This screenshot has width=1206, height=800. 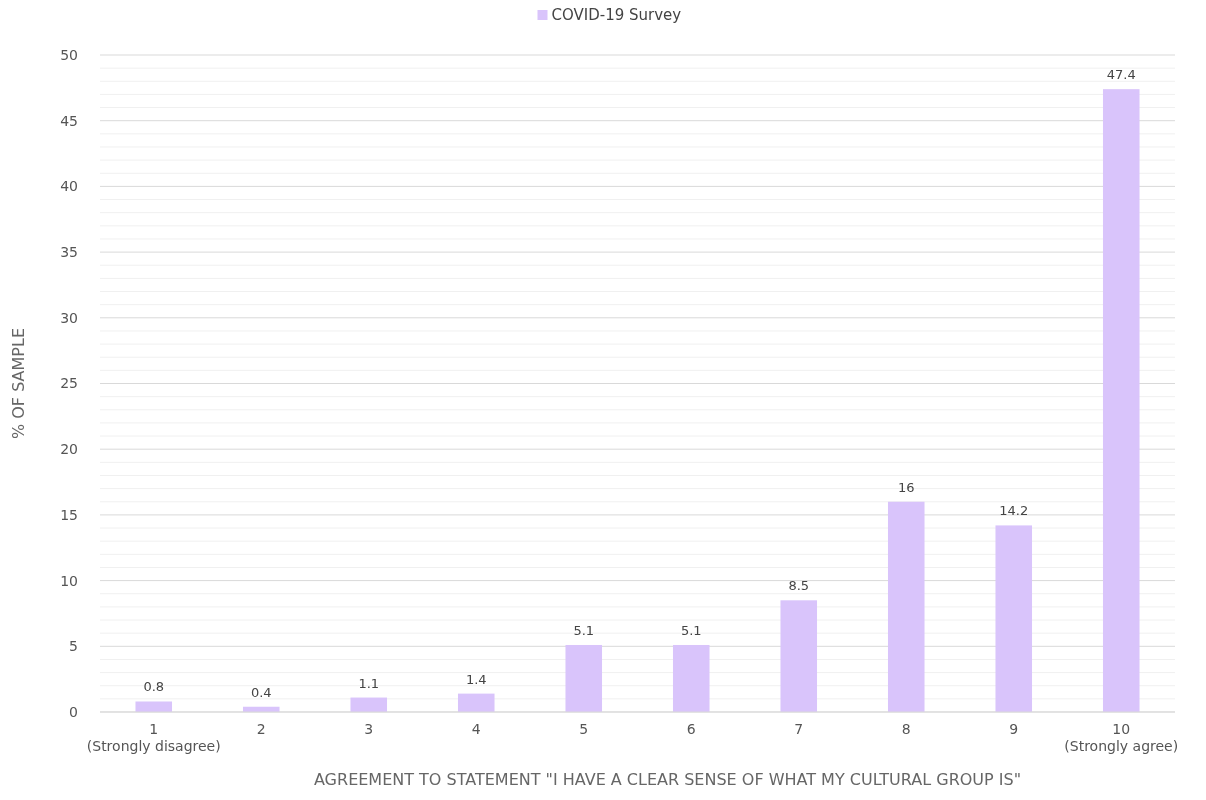 What do you see at coordinates (369, 683) in the screenshot?
I see `data-label: 1.1` at bounding box center [369, 683].